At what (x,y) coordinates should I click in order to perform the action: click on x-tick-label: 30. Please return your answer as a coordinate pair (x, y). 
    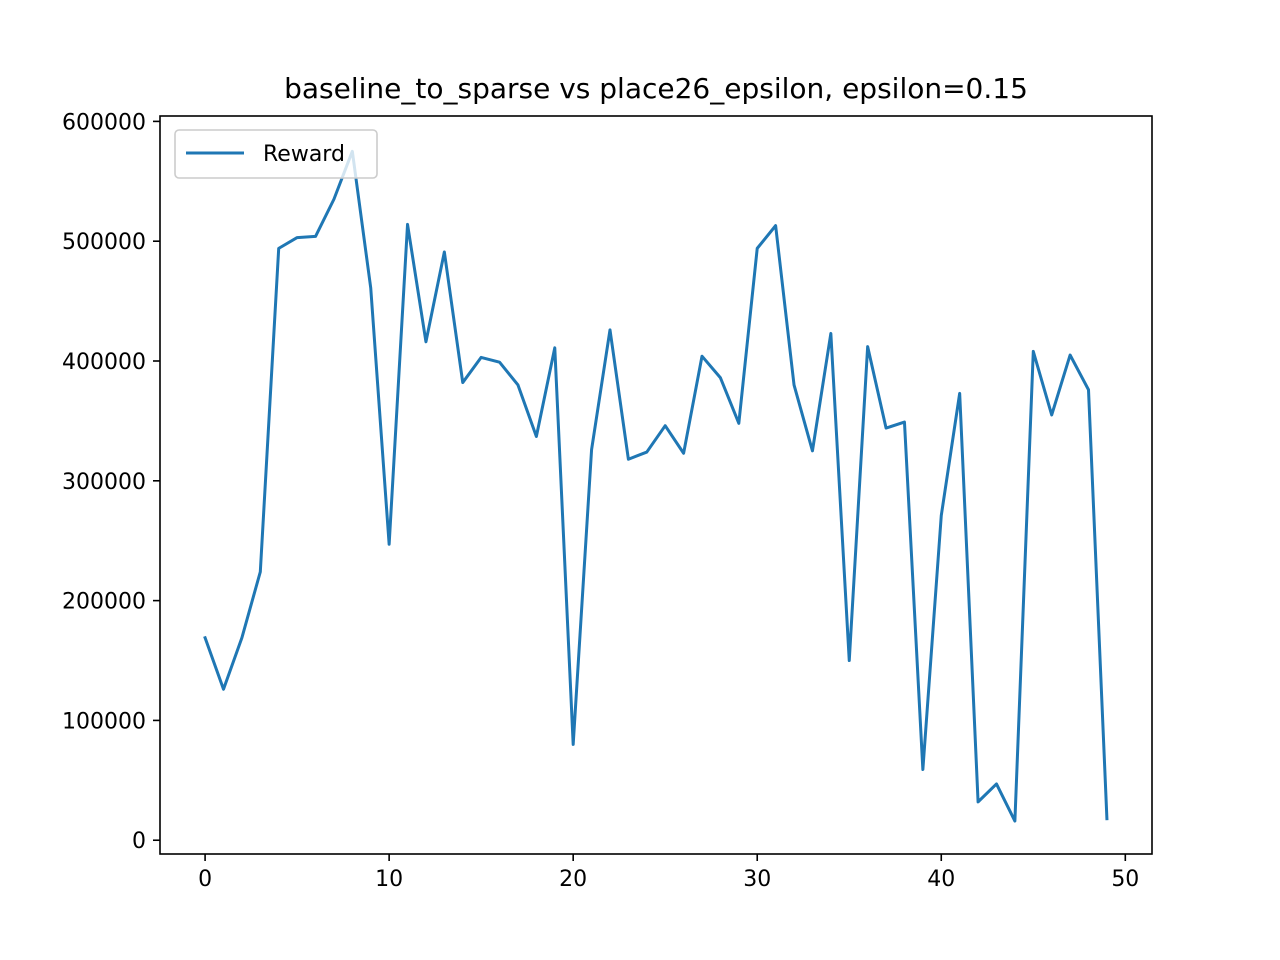
    Looking at the image, I should click on (757, 879).